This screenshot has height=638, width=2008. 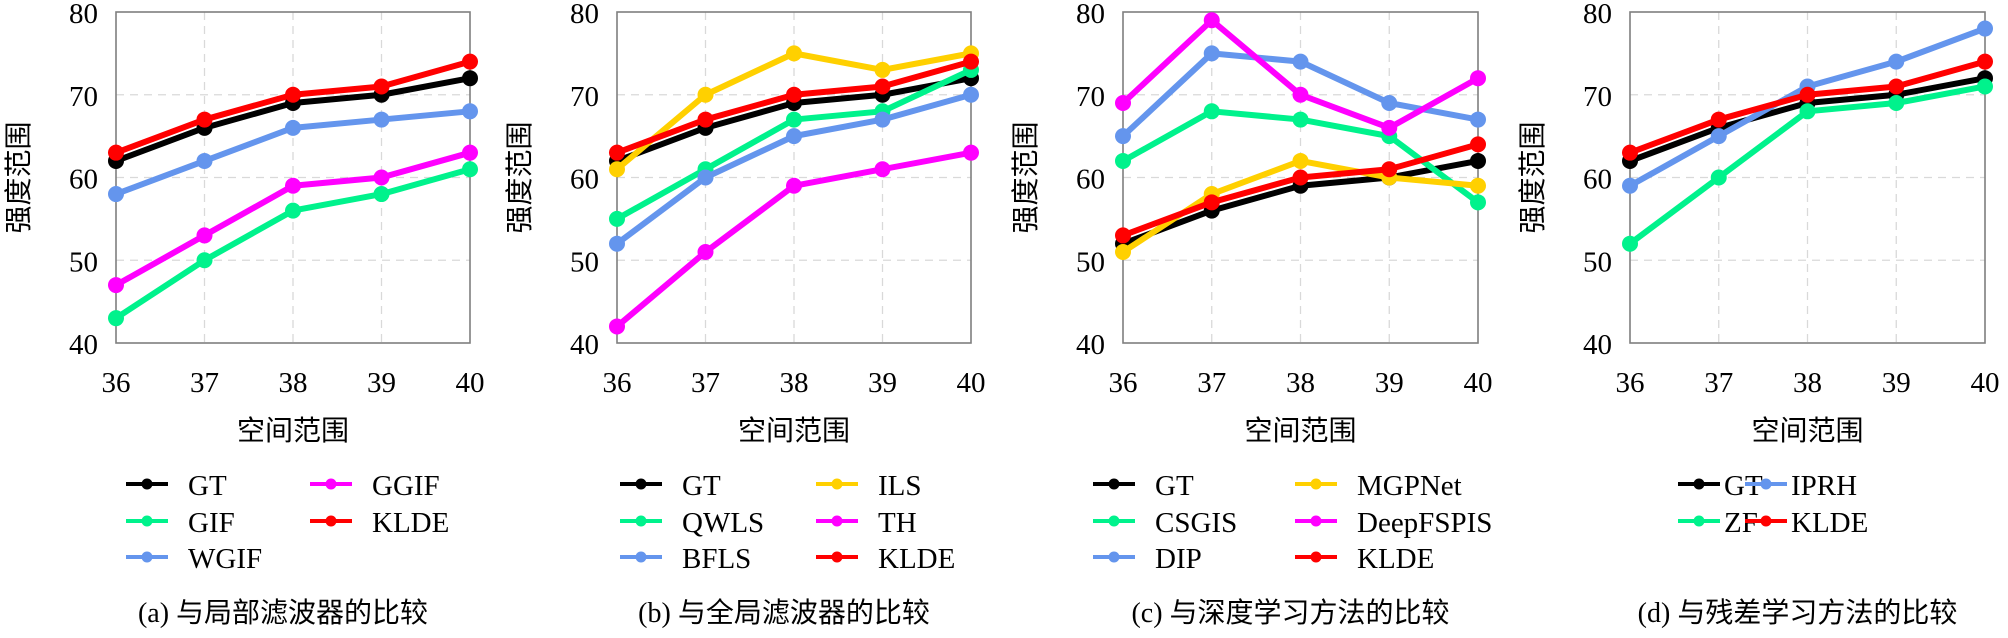 I want to click on legend-label: CSGIS, so click(x=1196, y=523).